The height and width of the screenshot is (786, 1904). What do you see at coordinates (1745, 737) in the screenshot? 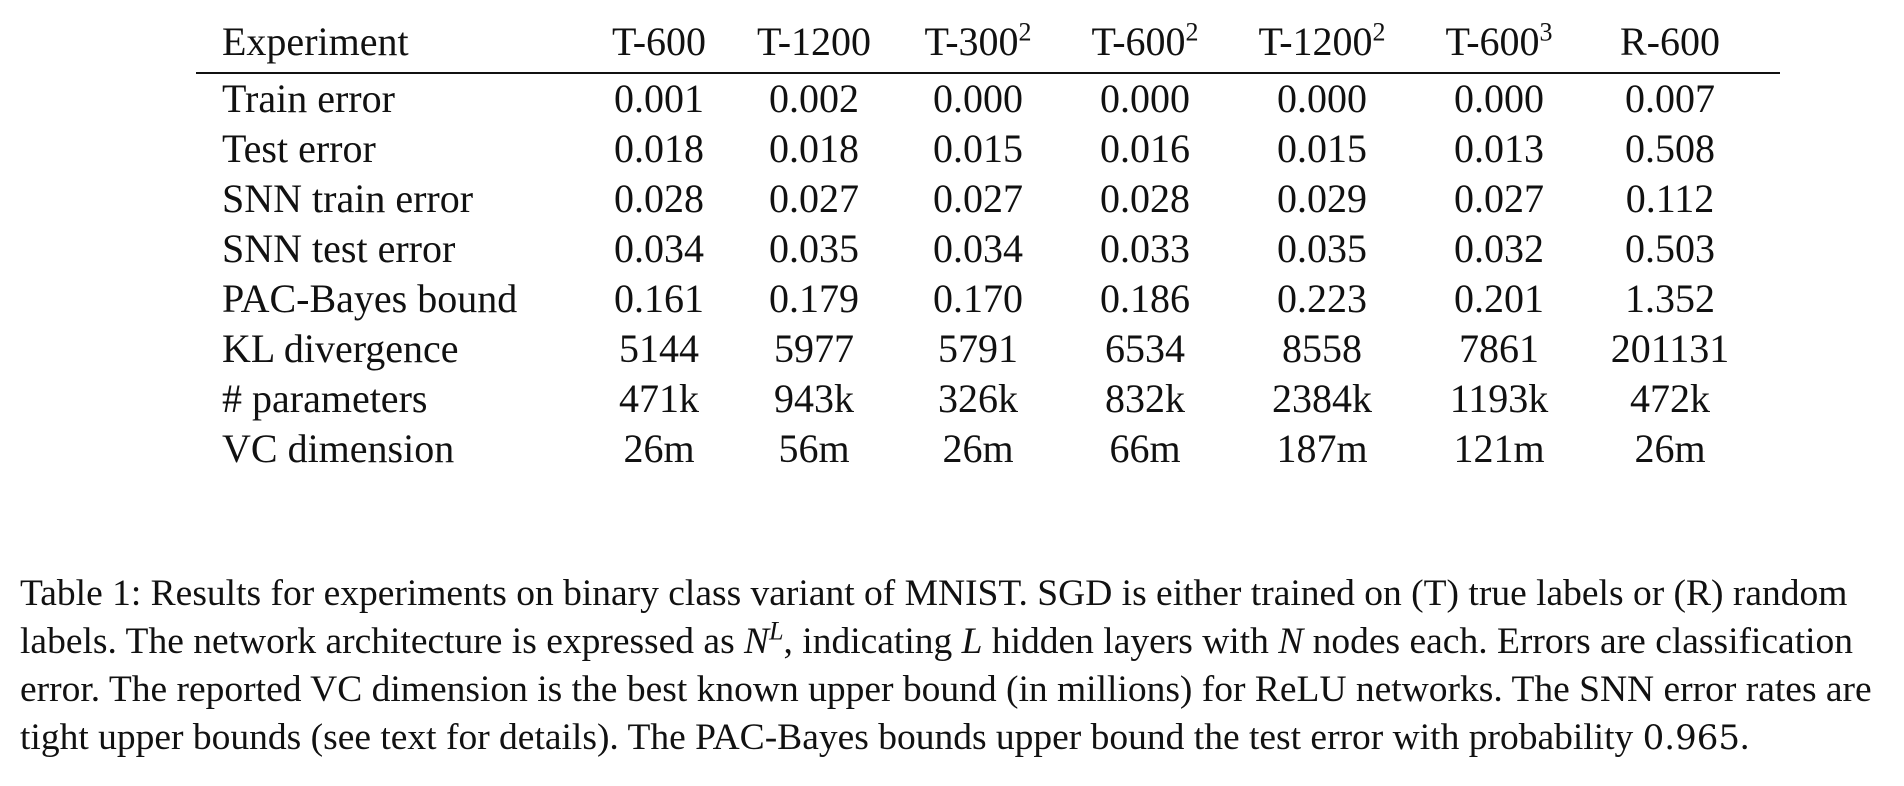
I see `caption-text: .` at bounding box center [1745, 737].